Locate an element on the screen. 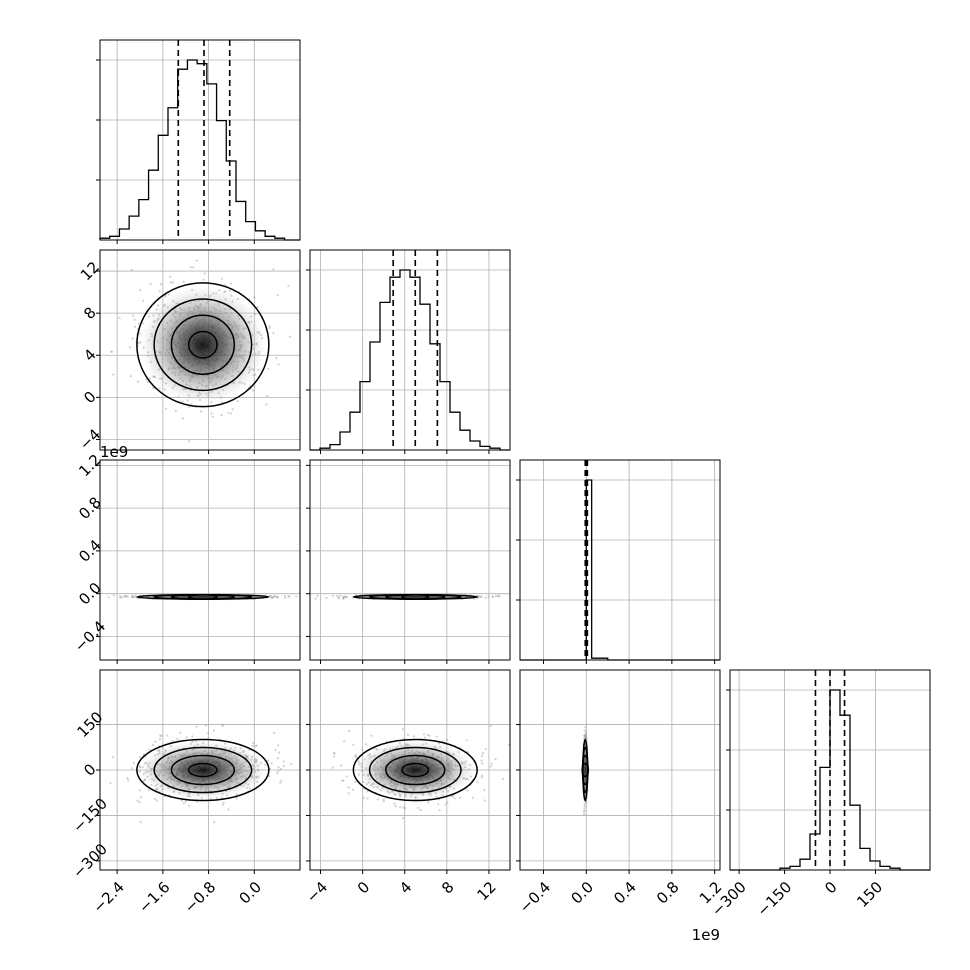  x-tick-label: −1.6 is located at coordinates (154, 897).